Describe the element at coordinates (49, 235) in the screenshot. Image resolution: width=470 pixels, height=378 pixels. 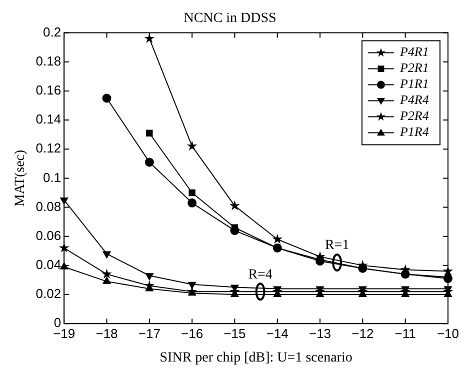
I see `y-tick-label: 0.06` at that location.